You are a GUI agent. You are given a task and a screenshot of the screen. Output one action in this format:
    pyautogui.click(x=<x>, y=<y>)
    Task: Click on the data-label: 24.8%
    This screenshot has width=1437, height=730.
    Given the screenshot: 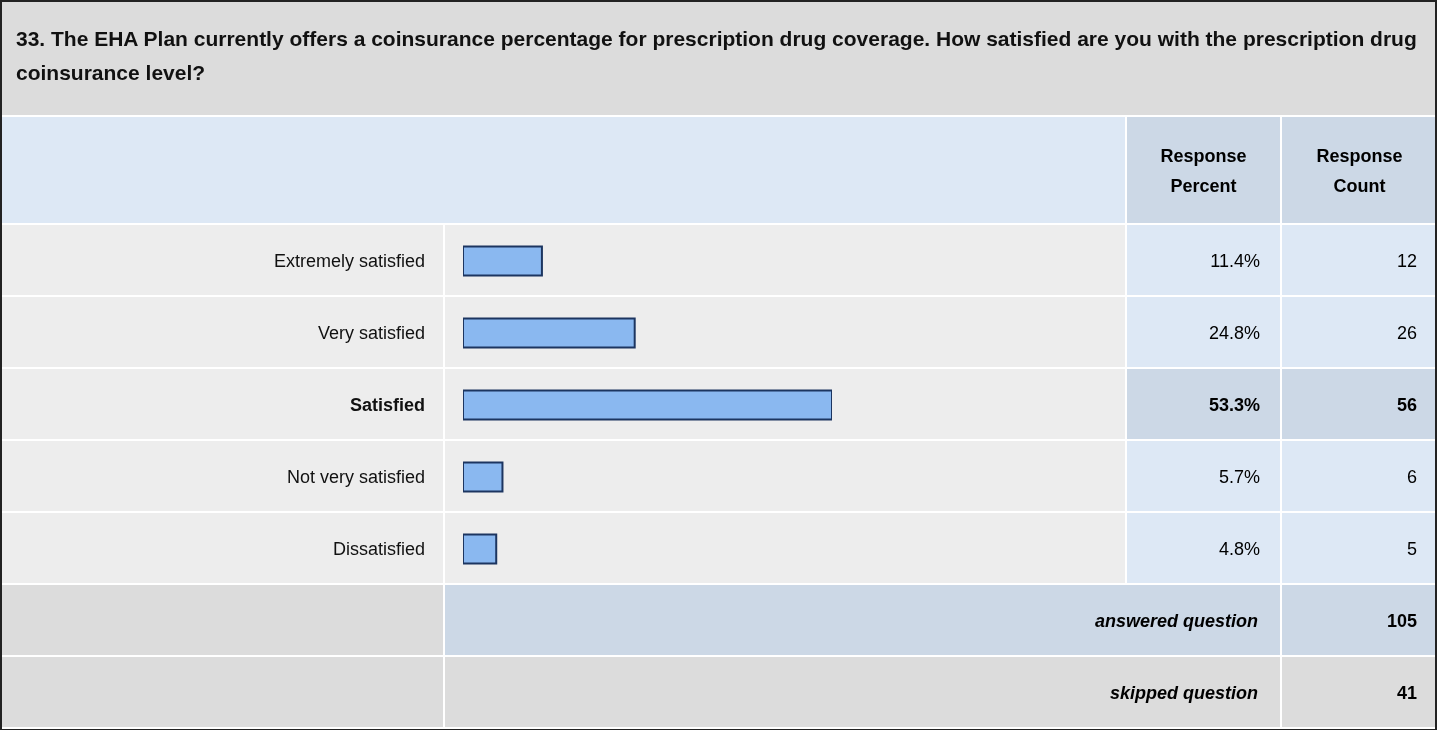 What is the action you would take?
    pyautogui.click(x=1204, y=333)
    